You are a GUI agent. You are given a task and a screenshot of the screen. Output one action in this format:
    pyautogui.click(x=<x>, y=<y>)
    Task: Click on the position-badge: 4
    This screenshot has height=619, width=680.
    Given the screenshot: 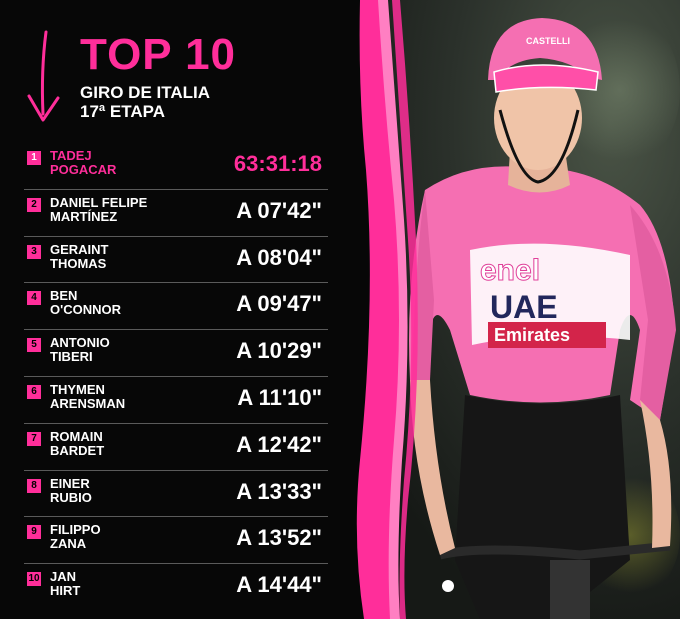 What is the action you would take?
    pyautogui.click(x=34, y=298)
    